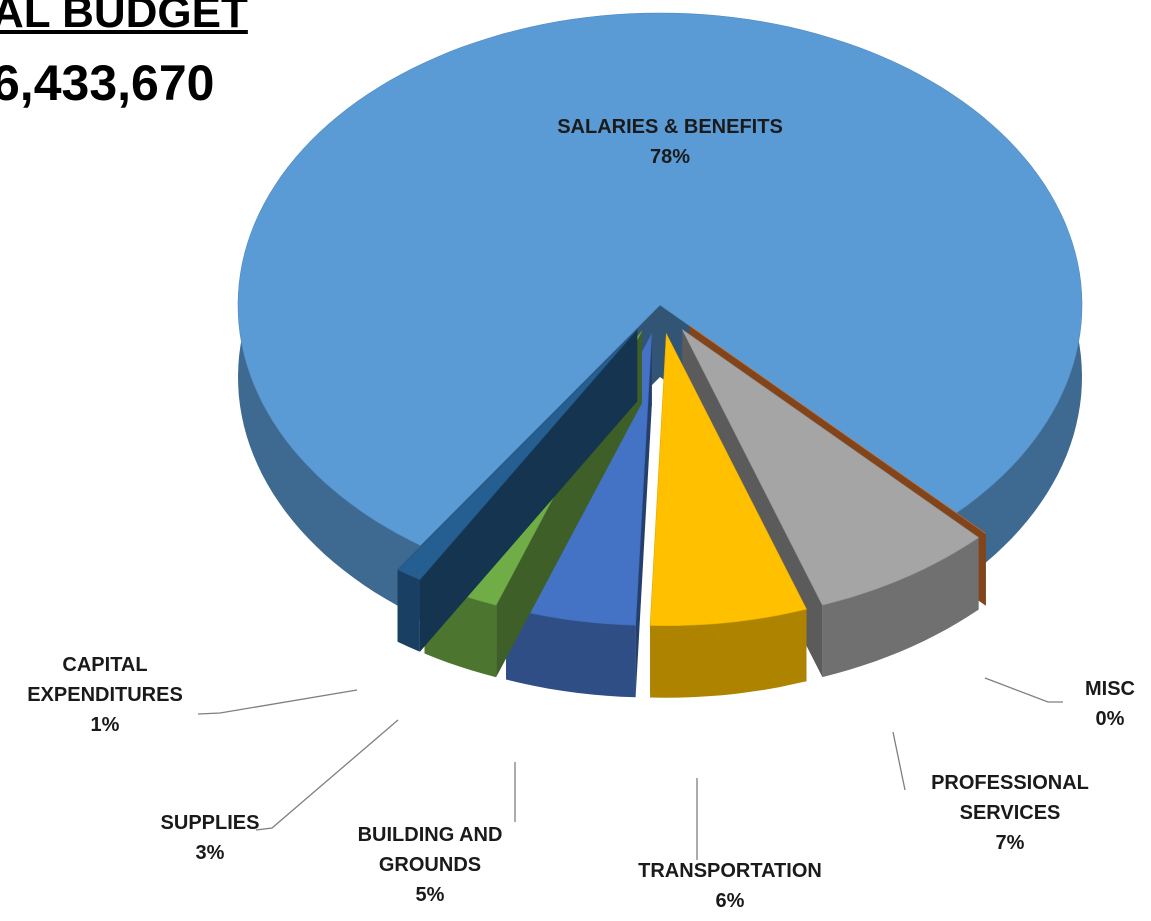  What do you see at coordinates (210, 838) in the screenshot?
I see `data-label: SUPPLIES 3%` at bounding box center [210, 838].